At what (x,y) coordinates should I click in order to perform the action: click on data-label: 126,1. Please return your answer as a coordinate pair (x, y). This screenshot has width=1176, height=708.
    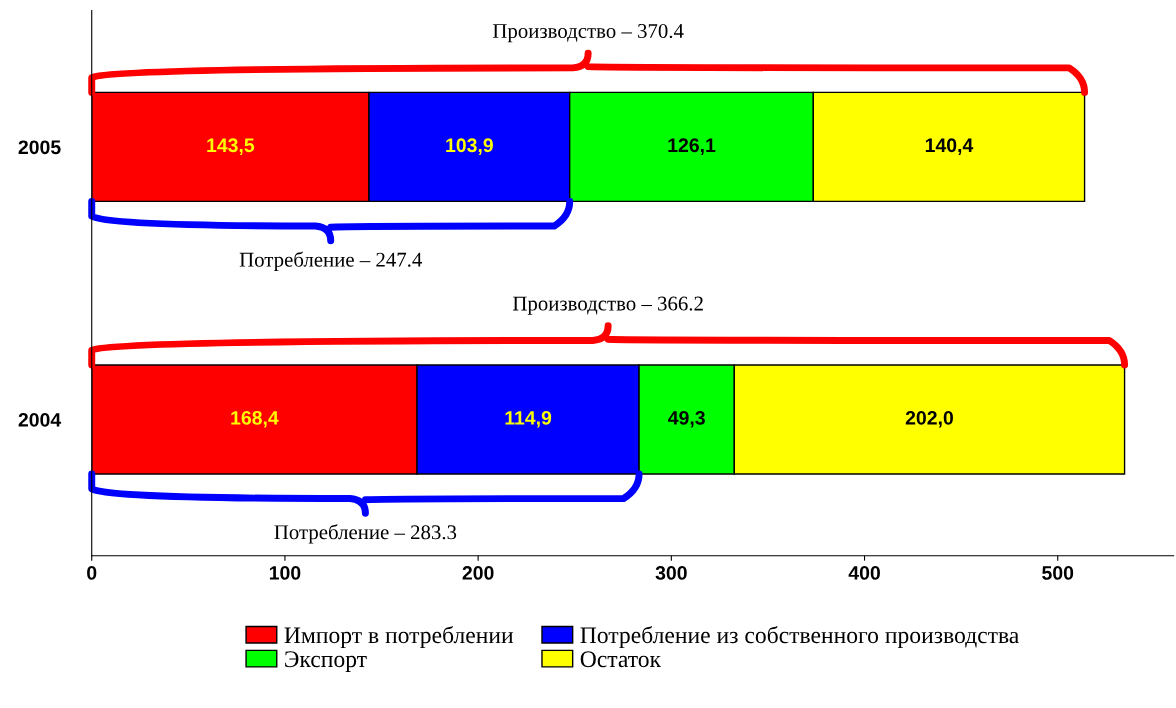
    Looking at the image, I should click on (692, 146).